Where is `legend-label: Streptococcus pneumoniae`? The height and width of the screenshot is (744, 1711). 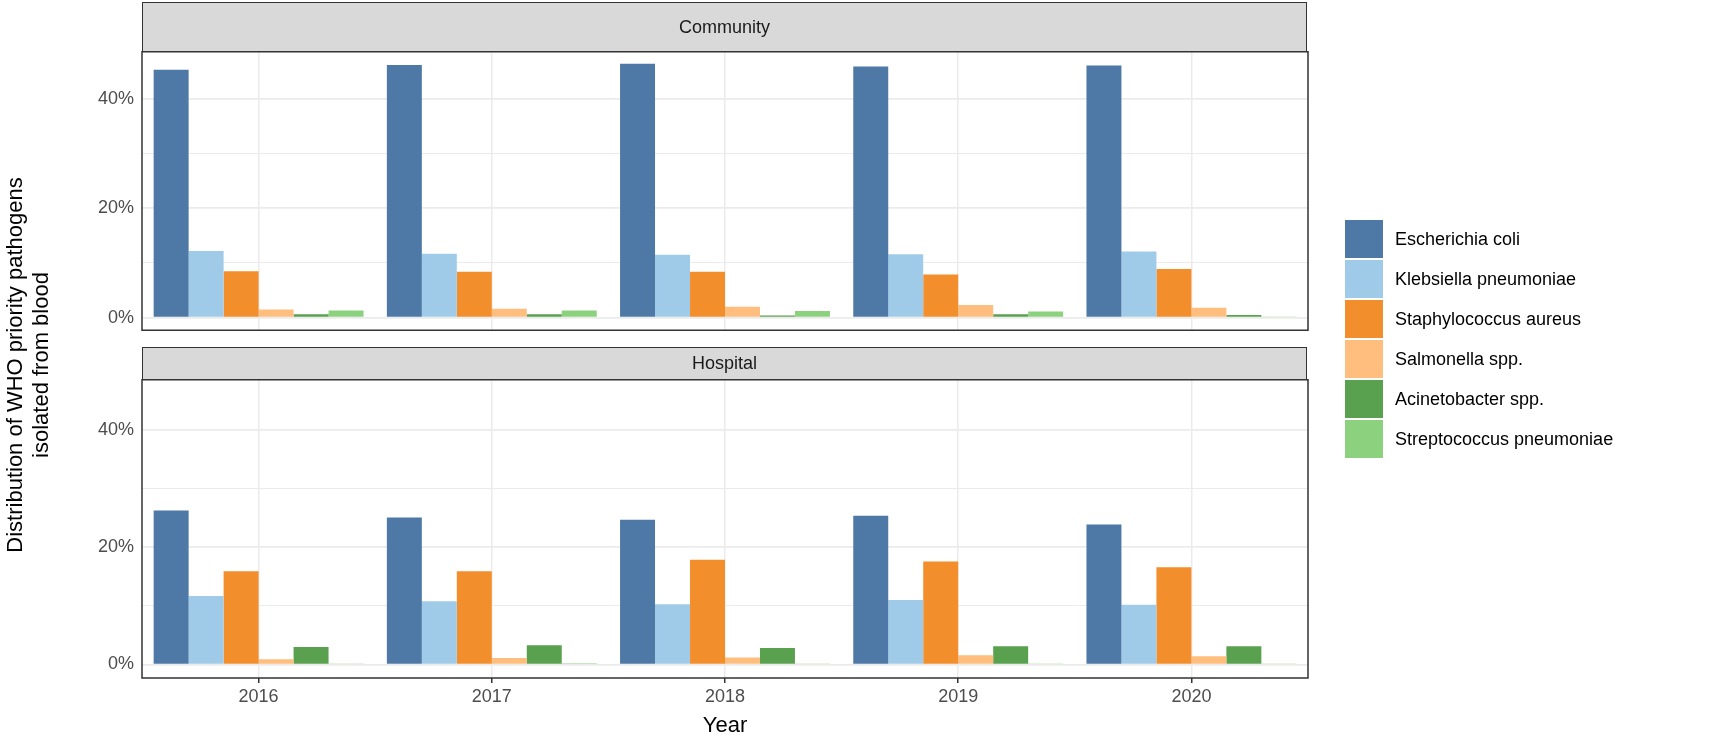
legend-label: Streptococcus pneumoniae is located at coordinates (1504, 439).